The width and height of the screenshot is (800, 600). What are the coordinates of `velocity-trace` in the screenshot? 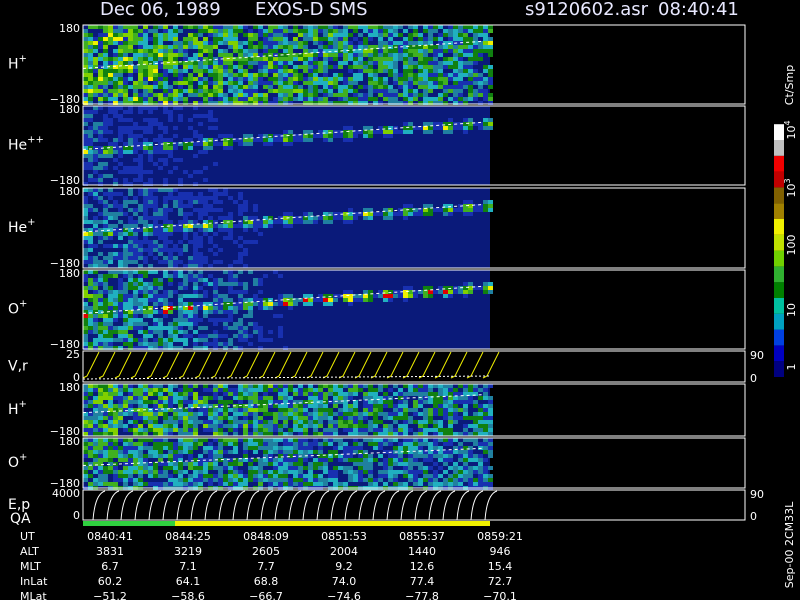 It's located at (91, 365).